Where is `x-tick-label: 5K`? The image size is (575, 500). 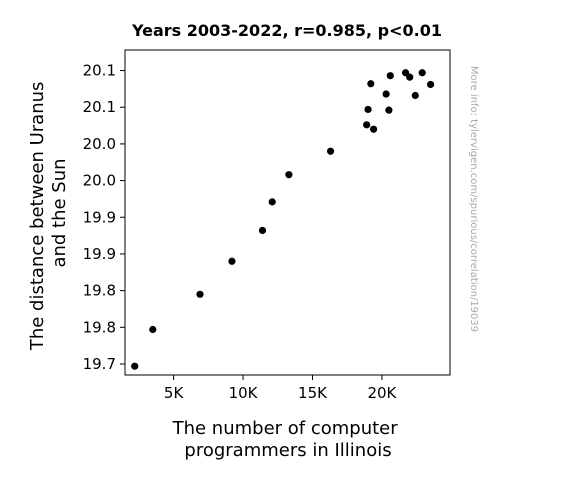
x-tick-label: 5K is located at coordinates (174, 393).